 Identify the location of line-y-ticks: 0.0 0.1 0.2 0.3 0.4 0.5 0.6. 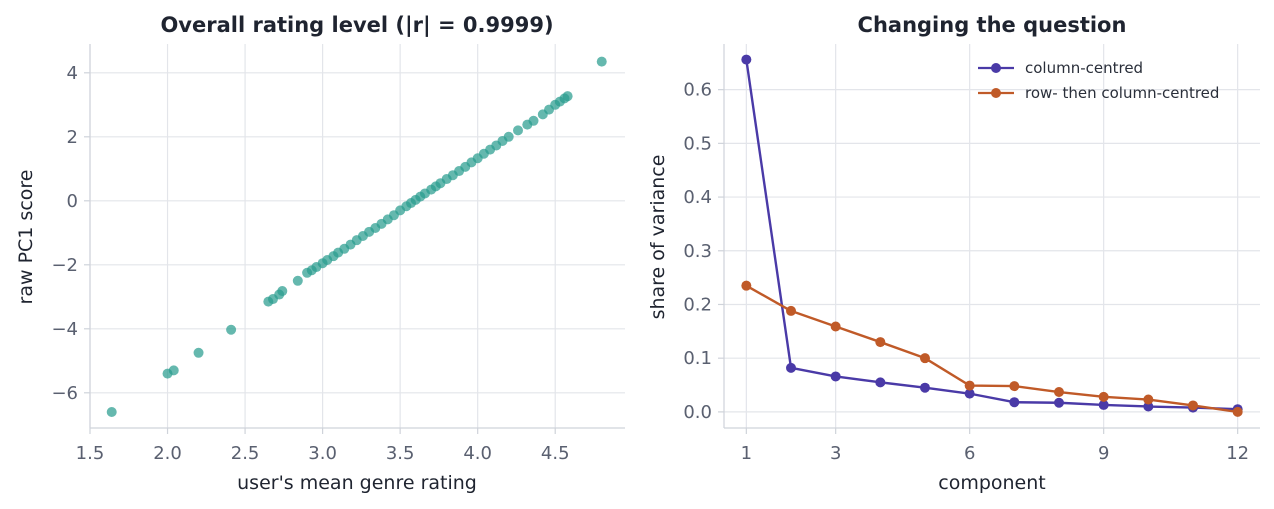
(703, 251).